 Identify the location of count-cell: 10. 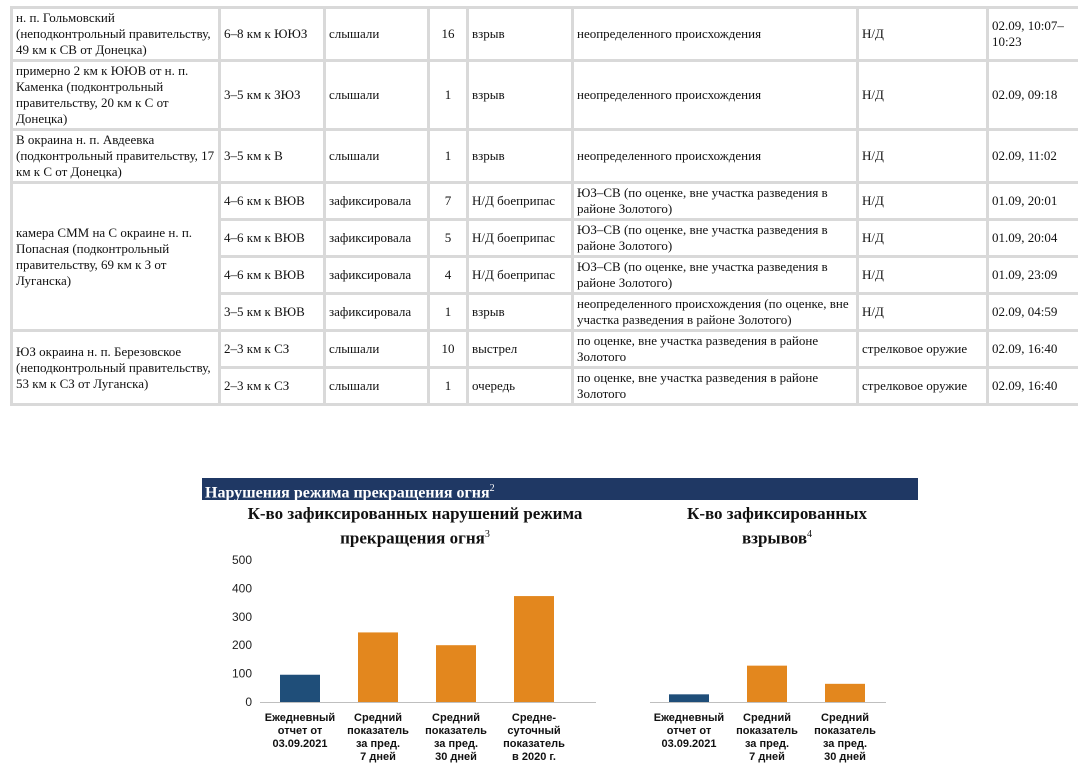
(448, 349).